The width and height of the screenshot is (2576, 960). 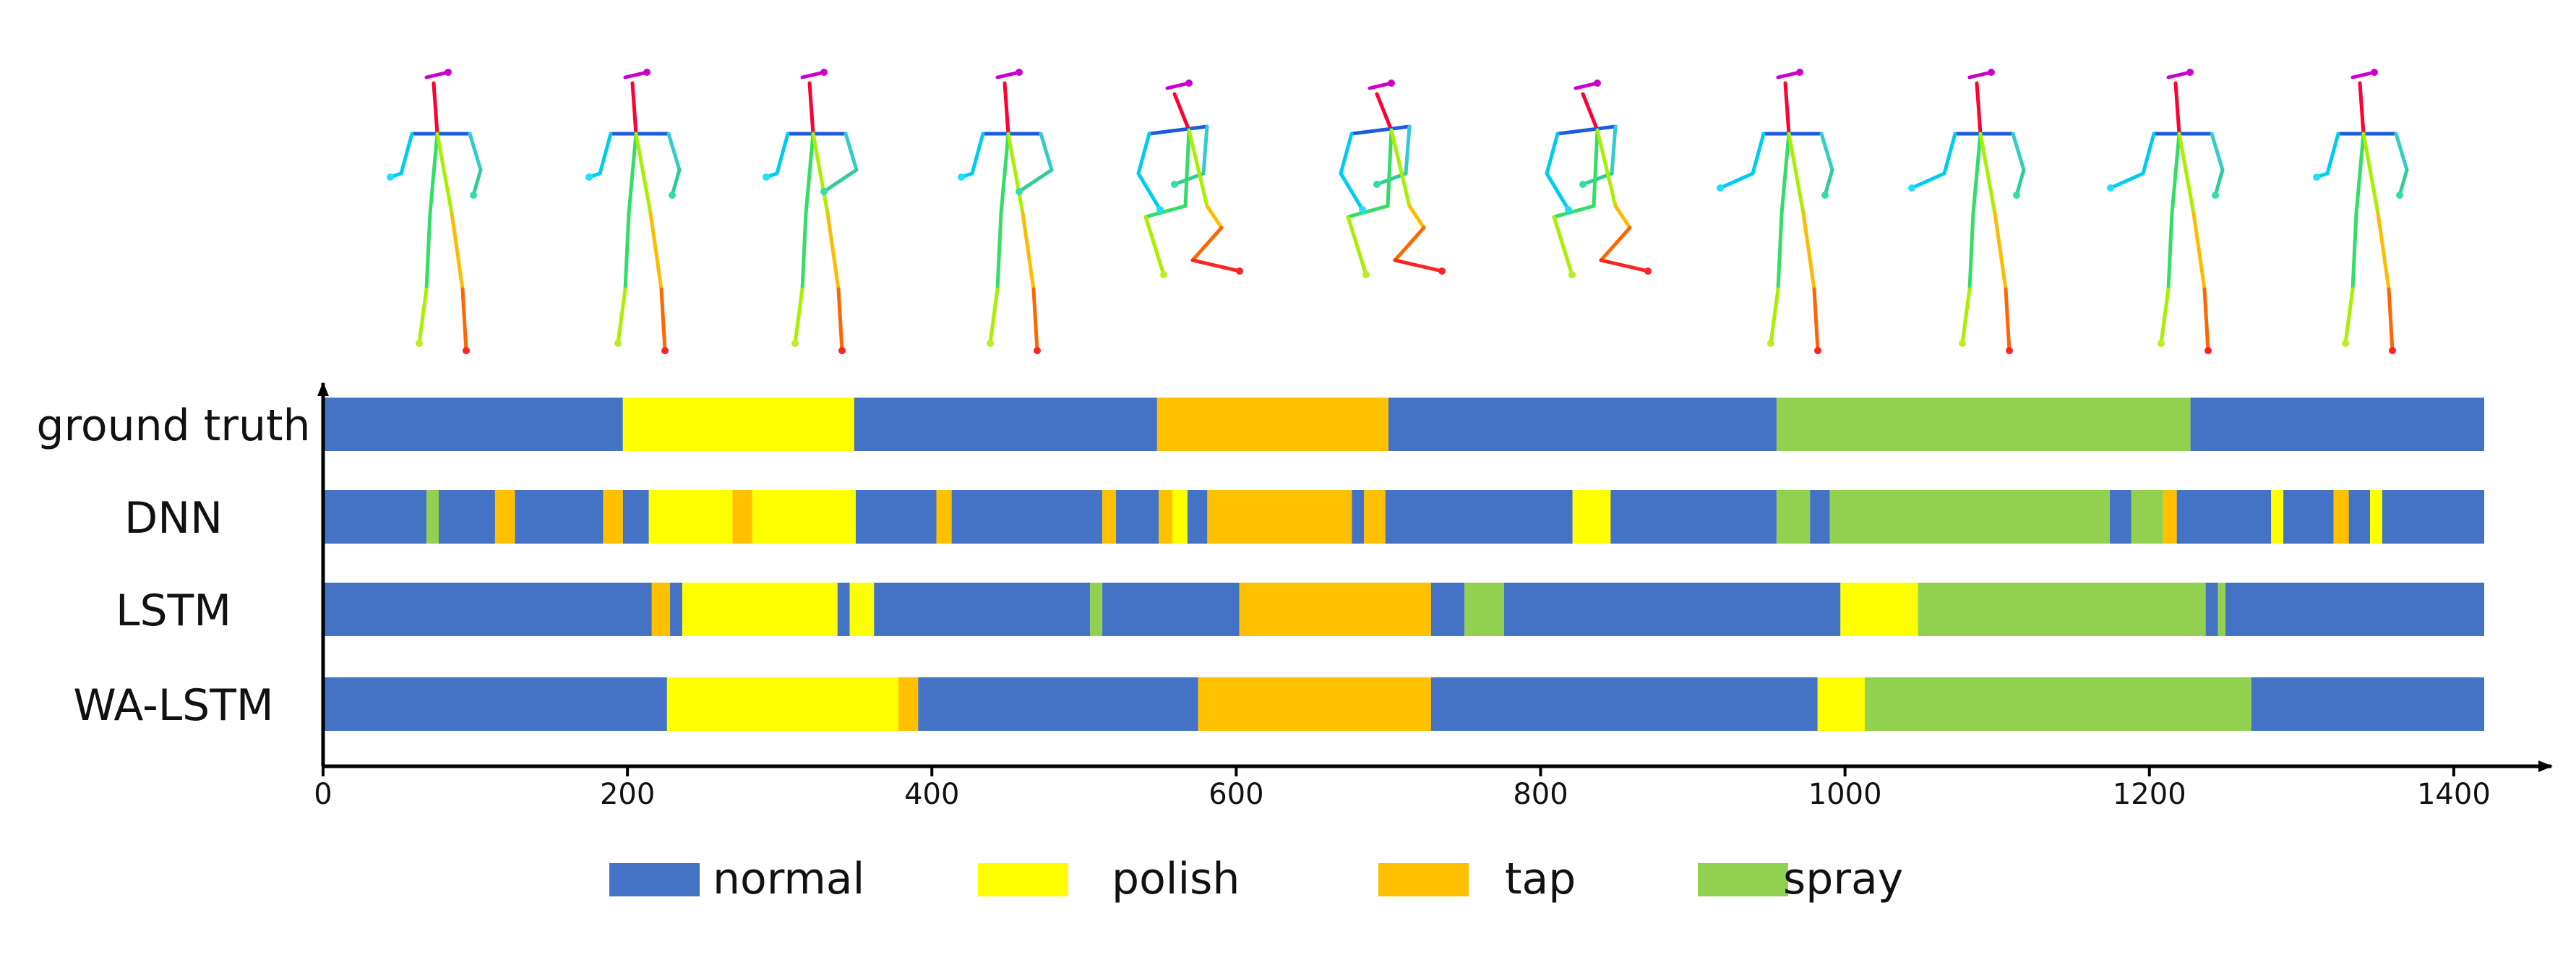 I want to click on x-tick-label: 1000, so click(x=1845, y=794).